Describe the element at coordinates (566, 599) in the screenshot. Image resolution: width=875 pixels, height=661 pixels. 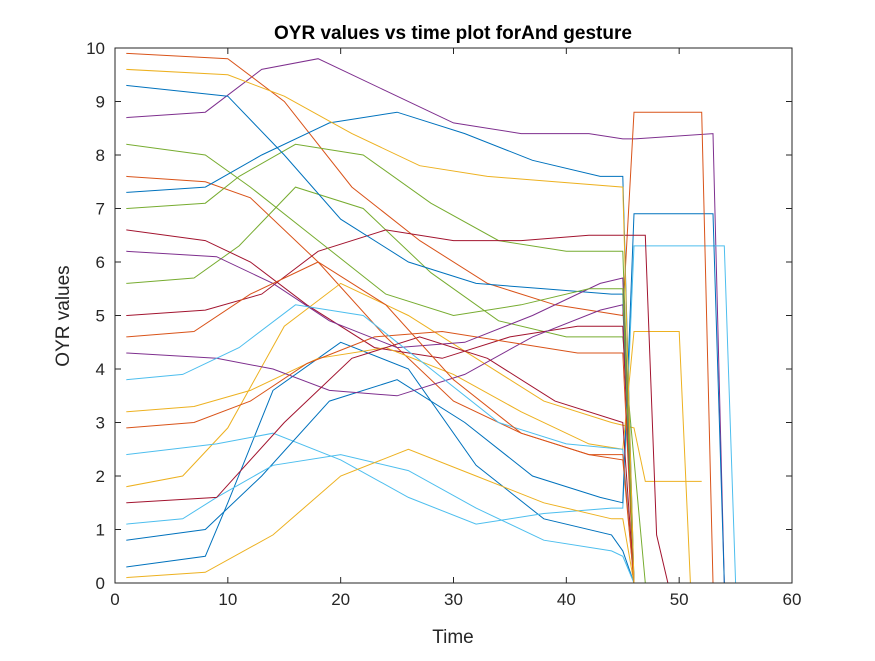
I see `x-tick-label: 40` at that location.